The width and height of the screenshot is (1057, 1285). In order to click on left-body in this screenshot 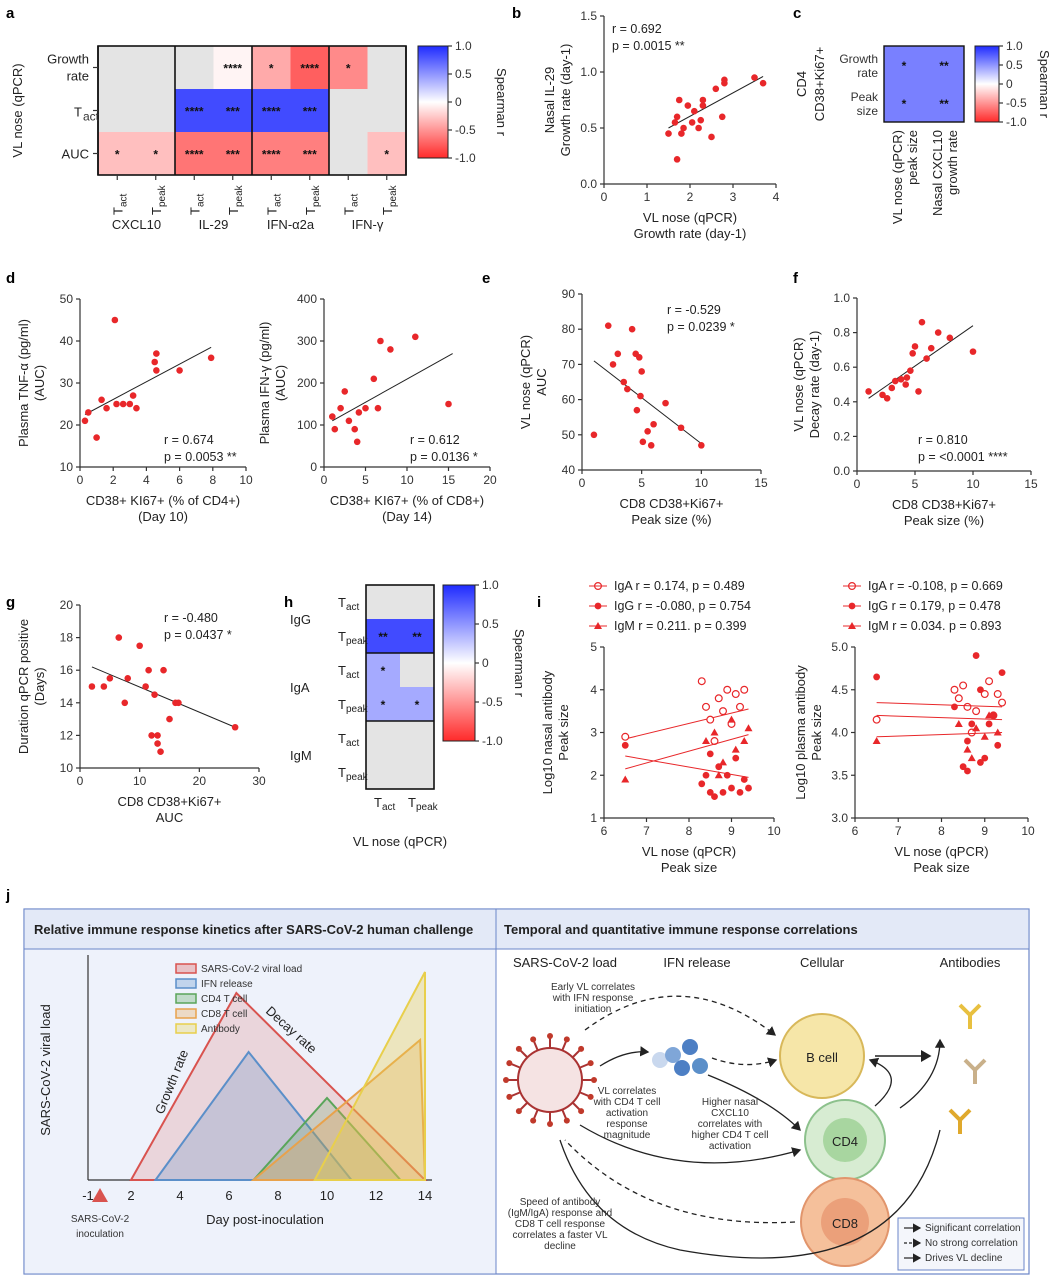, I will do `click(260, 1111)`.